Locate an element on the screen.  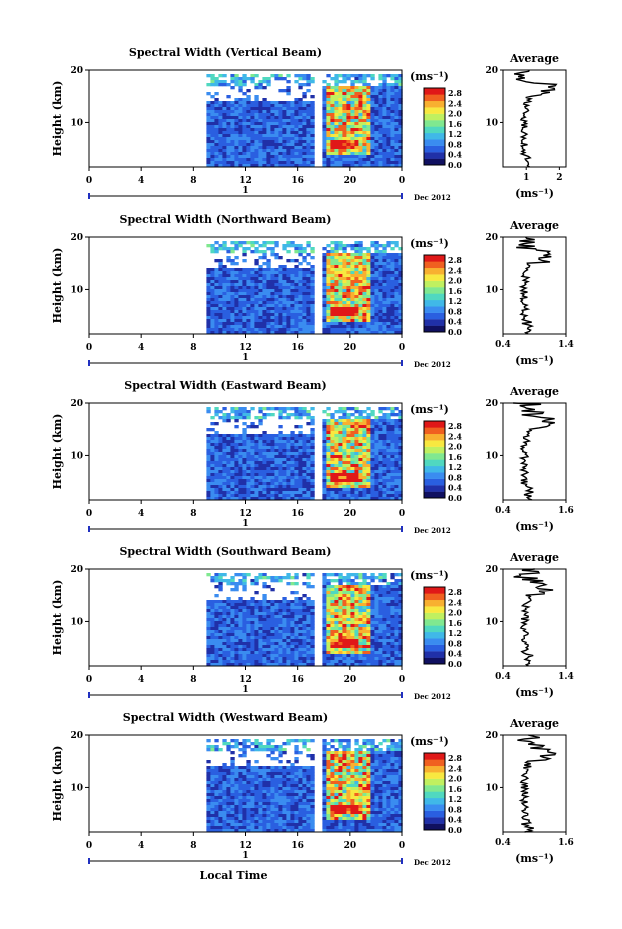
average-y-tick-label: 20 is located at coordinates (491, 71).